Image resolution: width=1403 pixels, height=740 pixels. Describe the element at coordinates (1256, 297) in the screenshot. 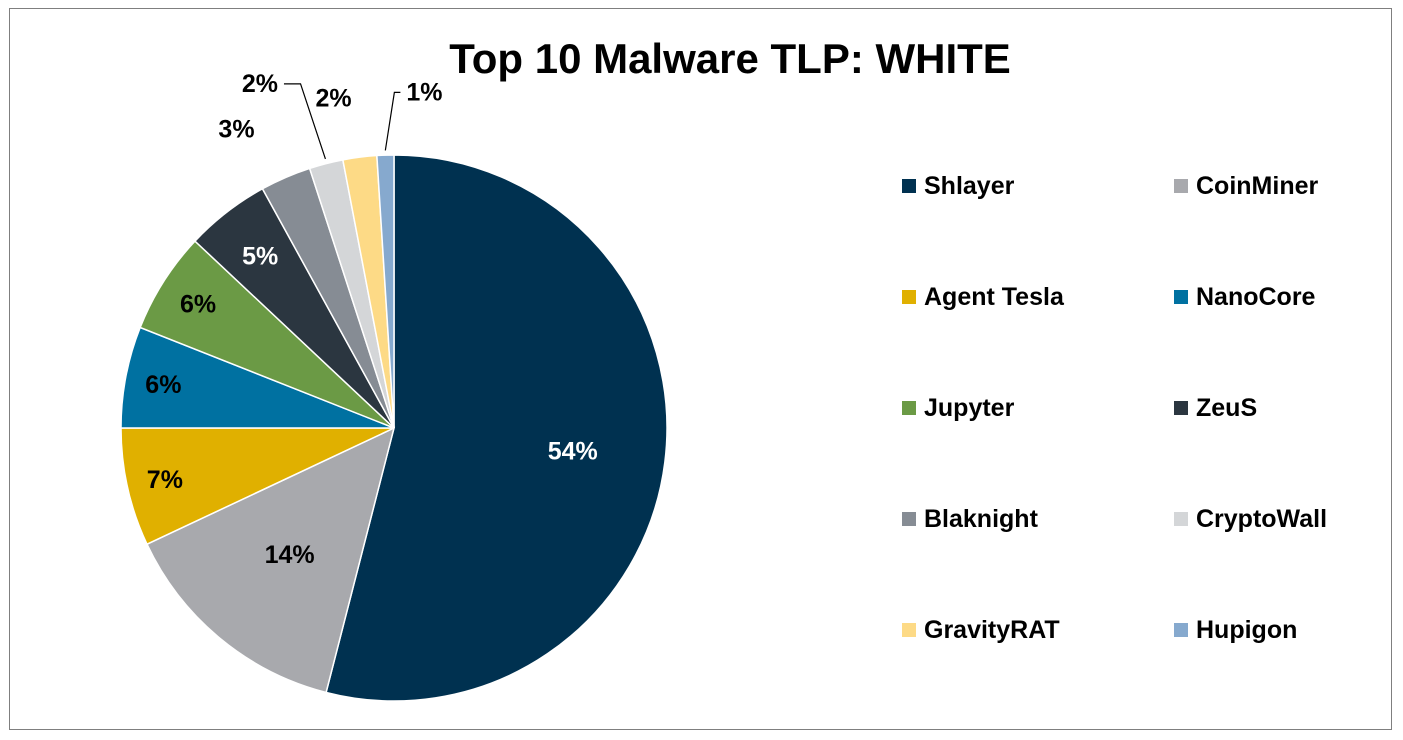

I see `legend-label-nanocore: NanoCore` at that location.